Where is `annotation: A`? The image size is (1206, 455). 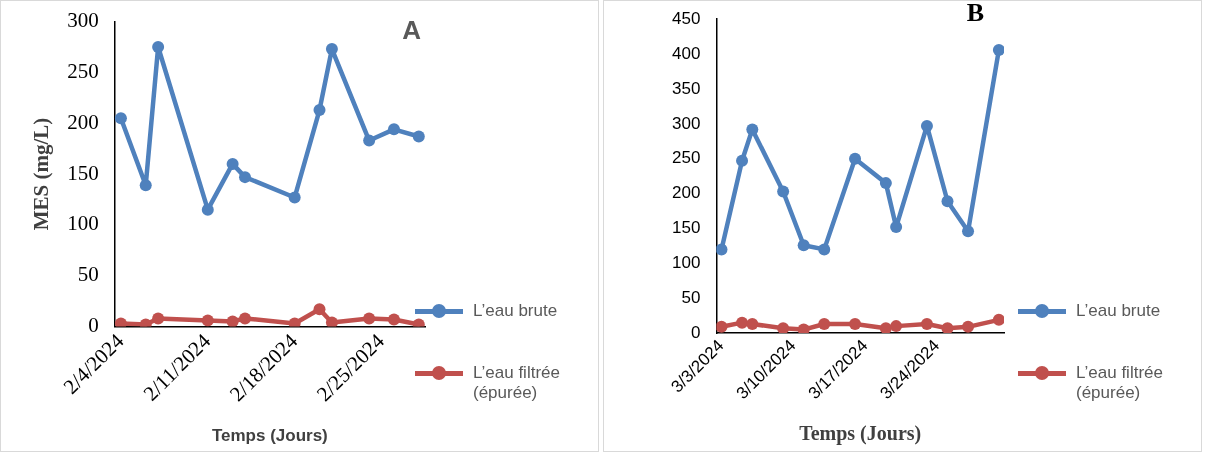 annotation: A is located at coordinates (412, 30).